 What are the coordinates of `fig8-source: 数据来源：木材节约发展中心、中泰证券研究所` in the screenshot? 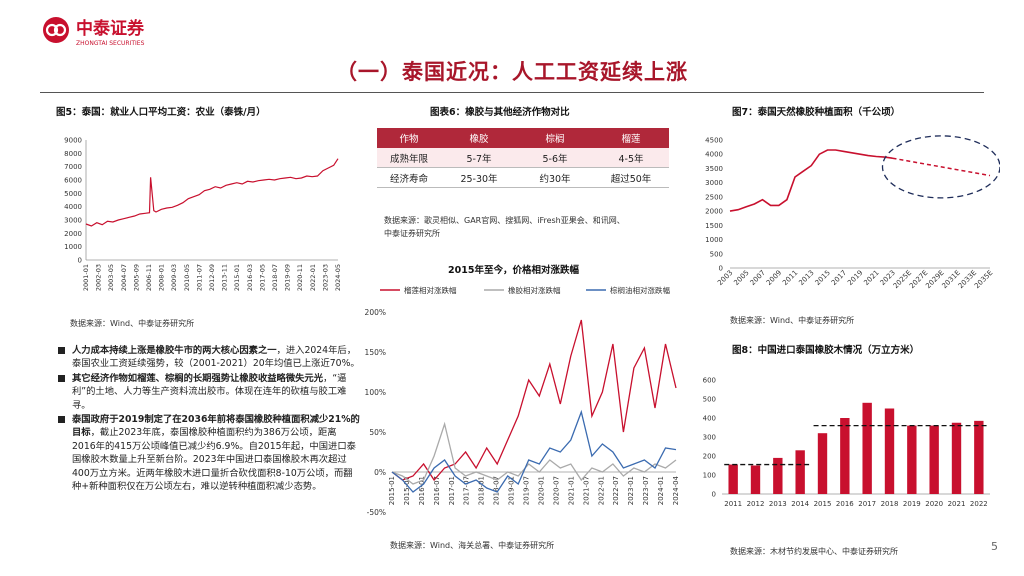 It's located at (814, 551).